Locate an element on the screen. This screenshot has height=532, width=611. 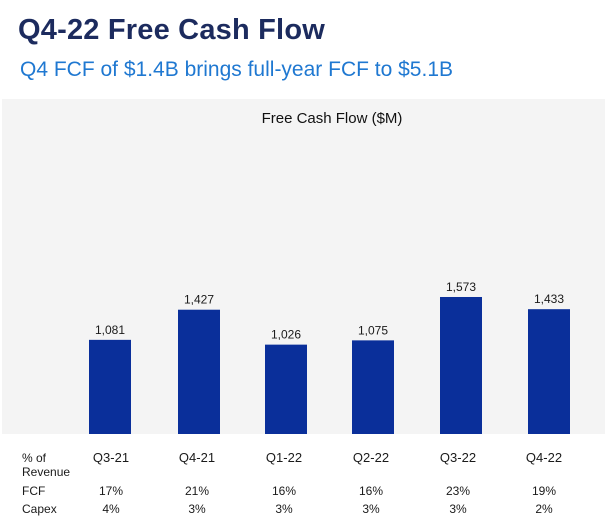
fcf-row-label: FCF is located at coordinates (34, 491).